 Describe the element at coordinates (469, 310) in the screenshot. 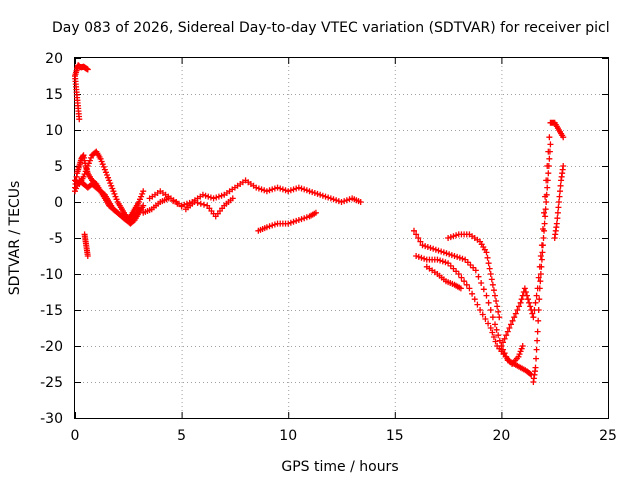

I see `series-seg-evening-b` at that location.